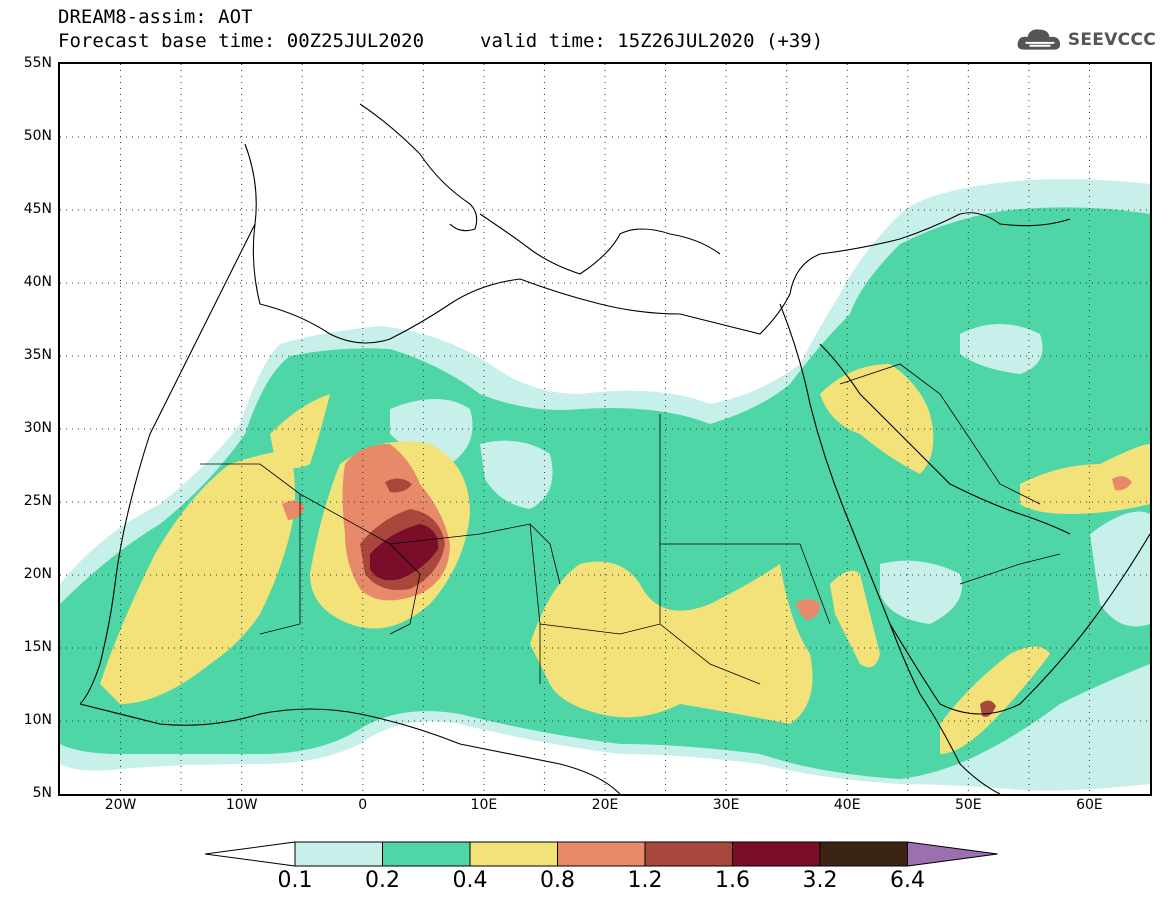  Describe the element at coordinates (726, 805) in the screenshot. I see `longitude-label: 30E` at that location.